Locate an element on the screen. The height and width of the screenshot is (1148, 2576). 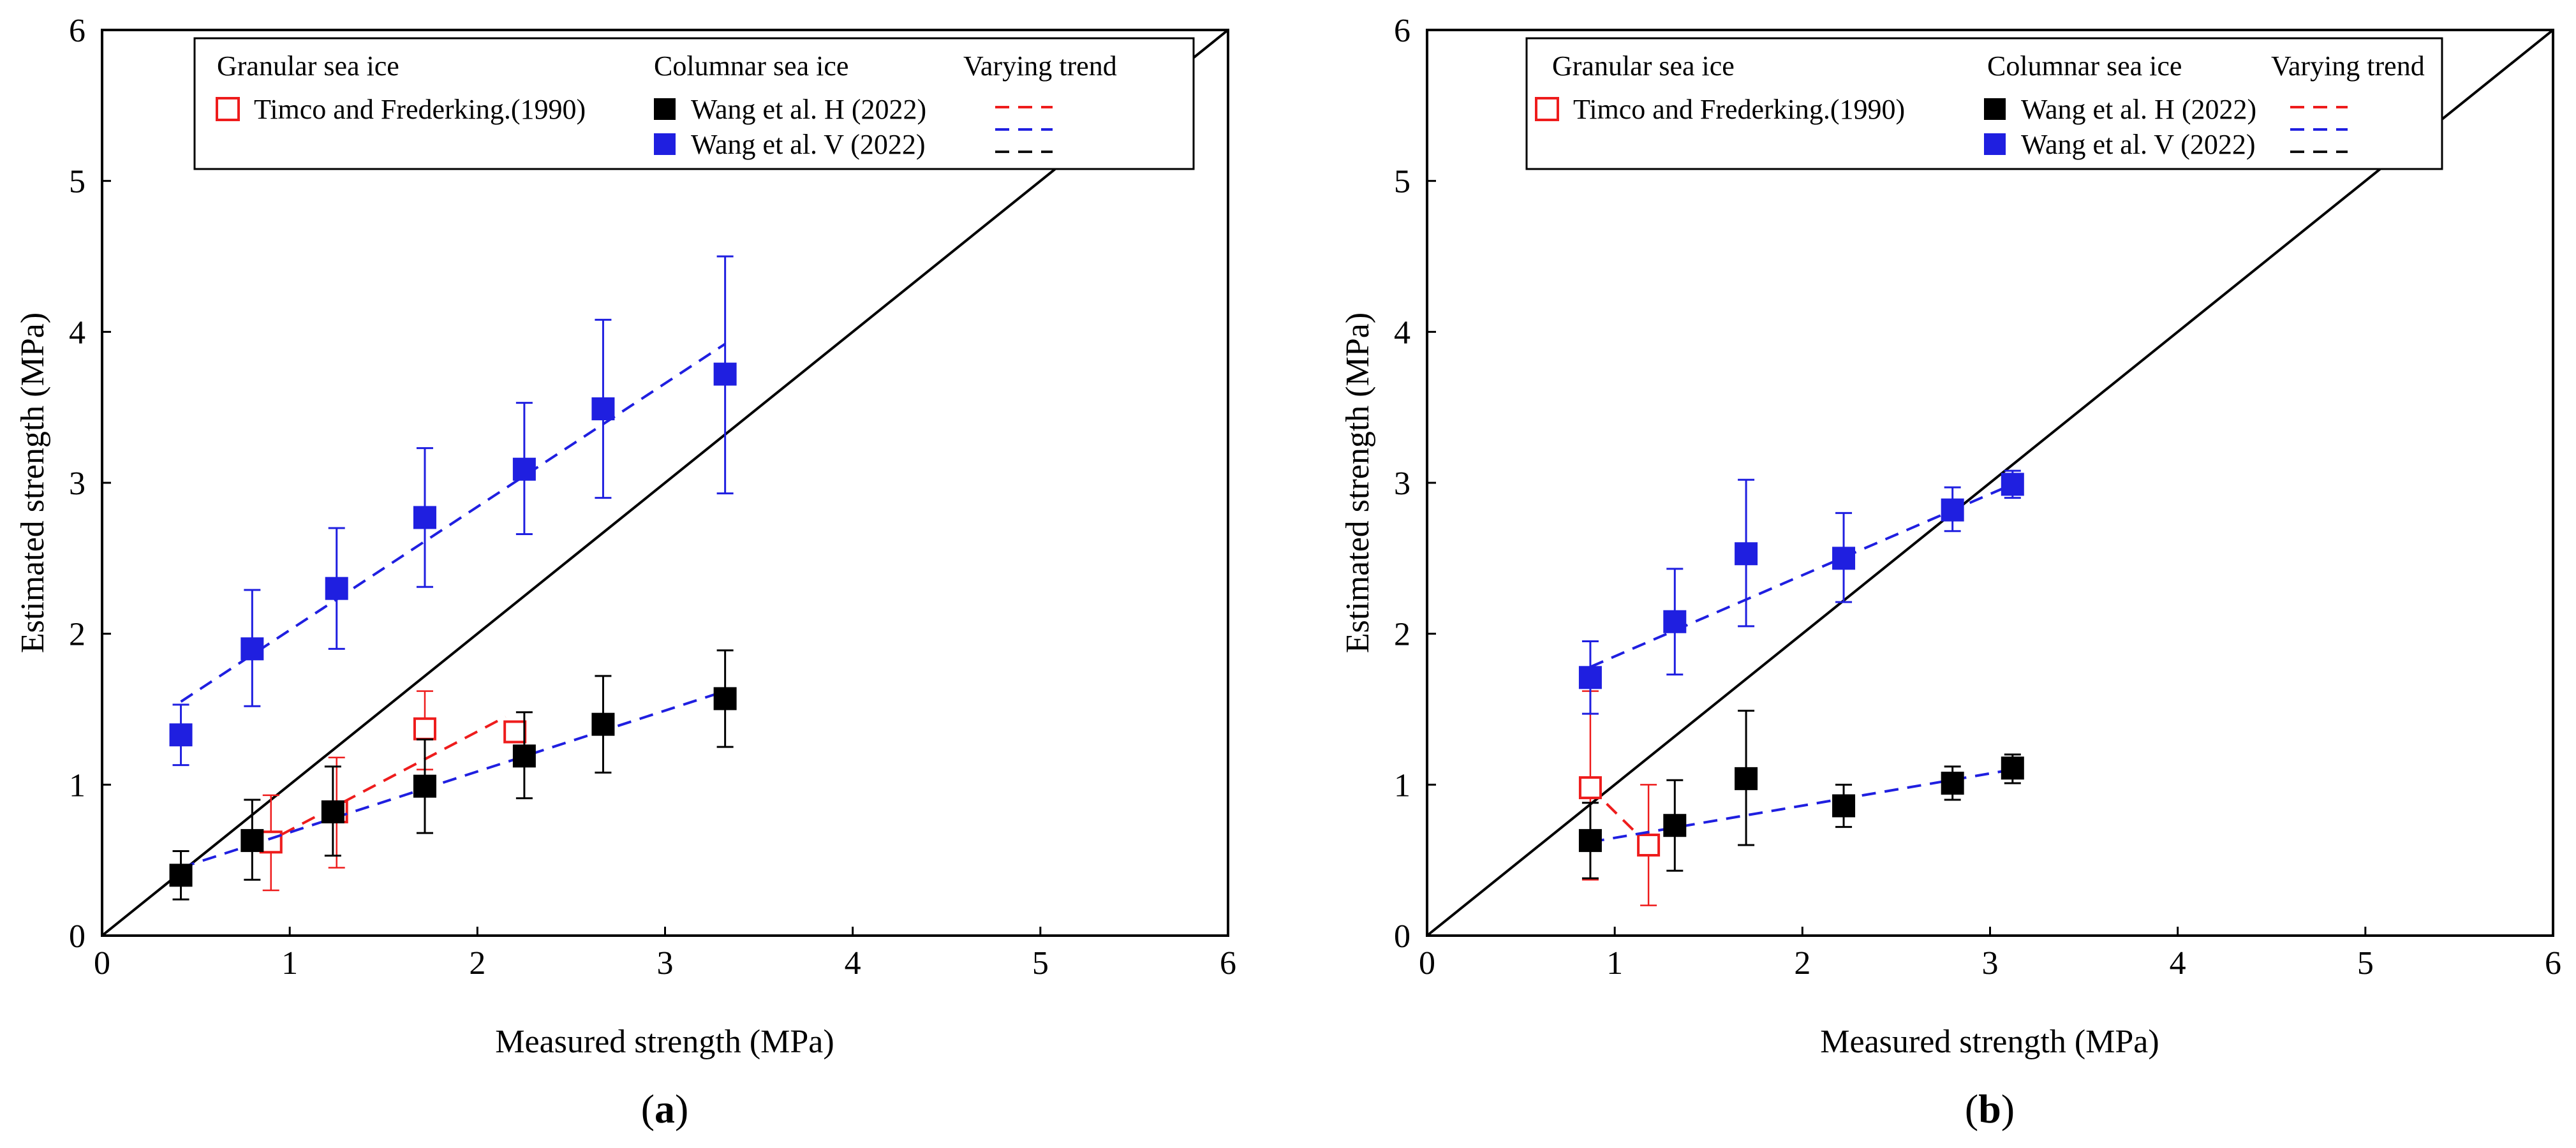
panel-letter: b is located at coordinates (1989, 1108).